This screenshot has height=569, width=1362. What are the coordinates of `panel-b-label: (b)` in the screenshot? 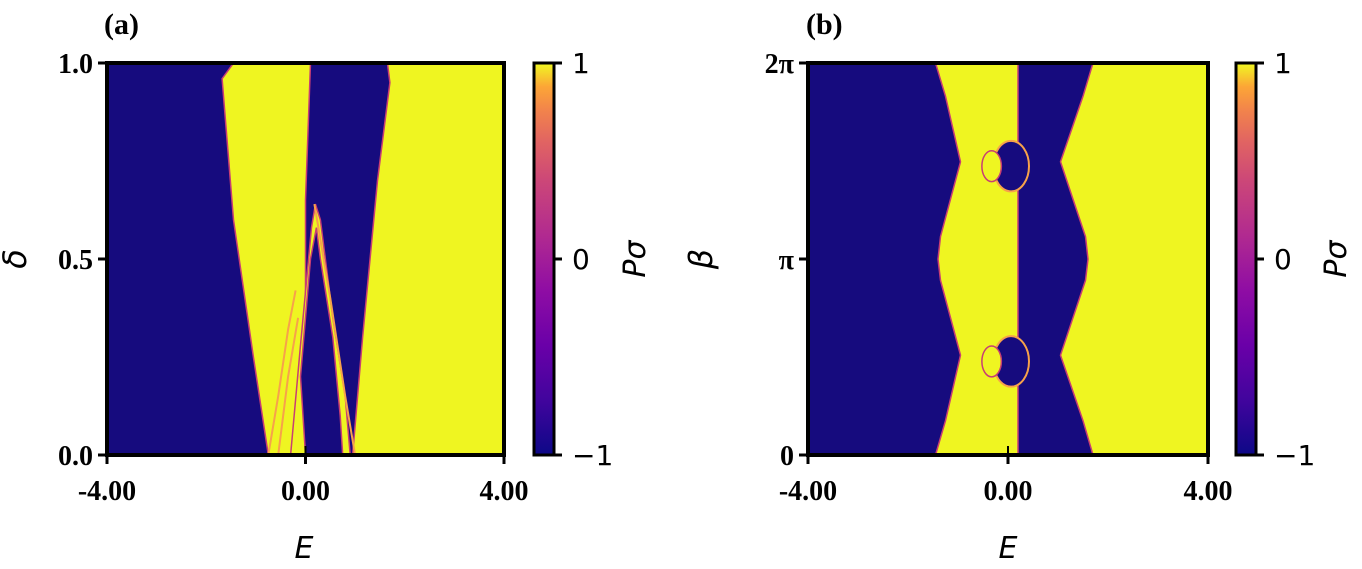 It's located at (824, 24).